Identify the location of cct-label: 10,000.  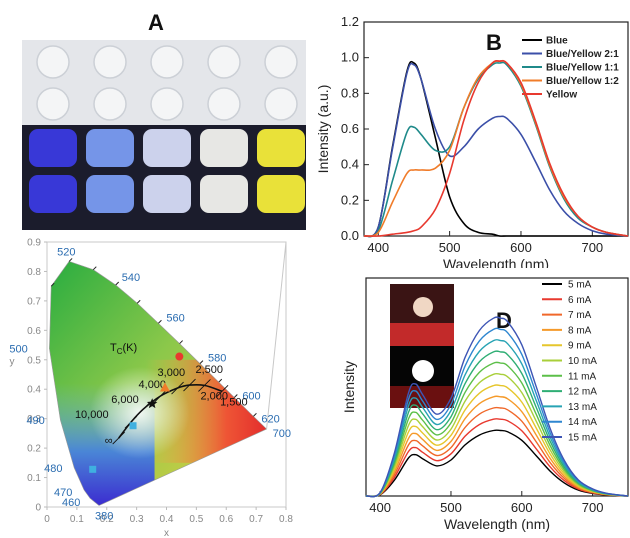
(92, 415).